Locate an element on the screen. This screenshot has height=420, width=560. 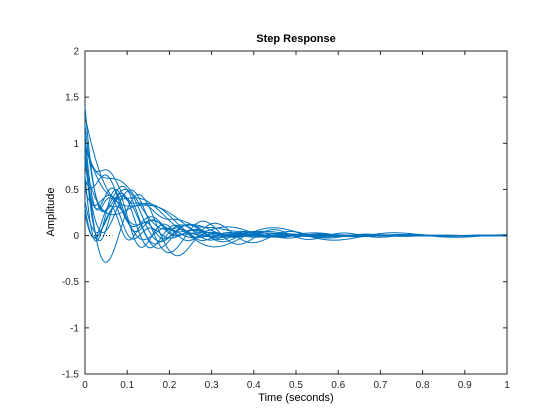
x-axis-label: Time (seconds) is located at coordinates (295, 398).